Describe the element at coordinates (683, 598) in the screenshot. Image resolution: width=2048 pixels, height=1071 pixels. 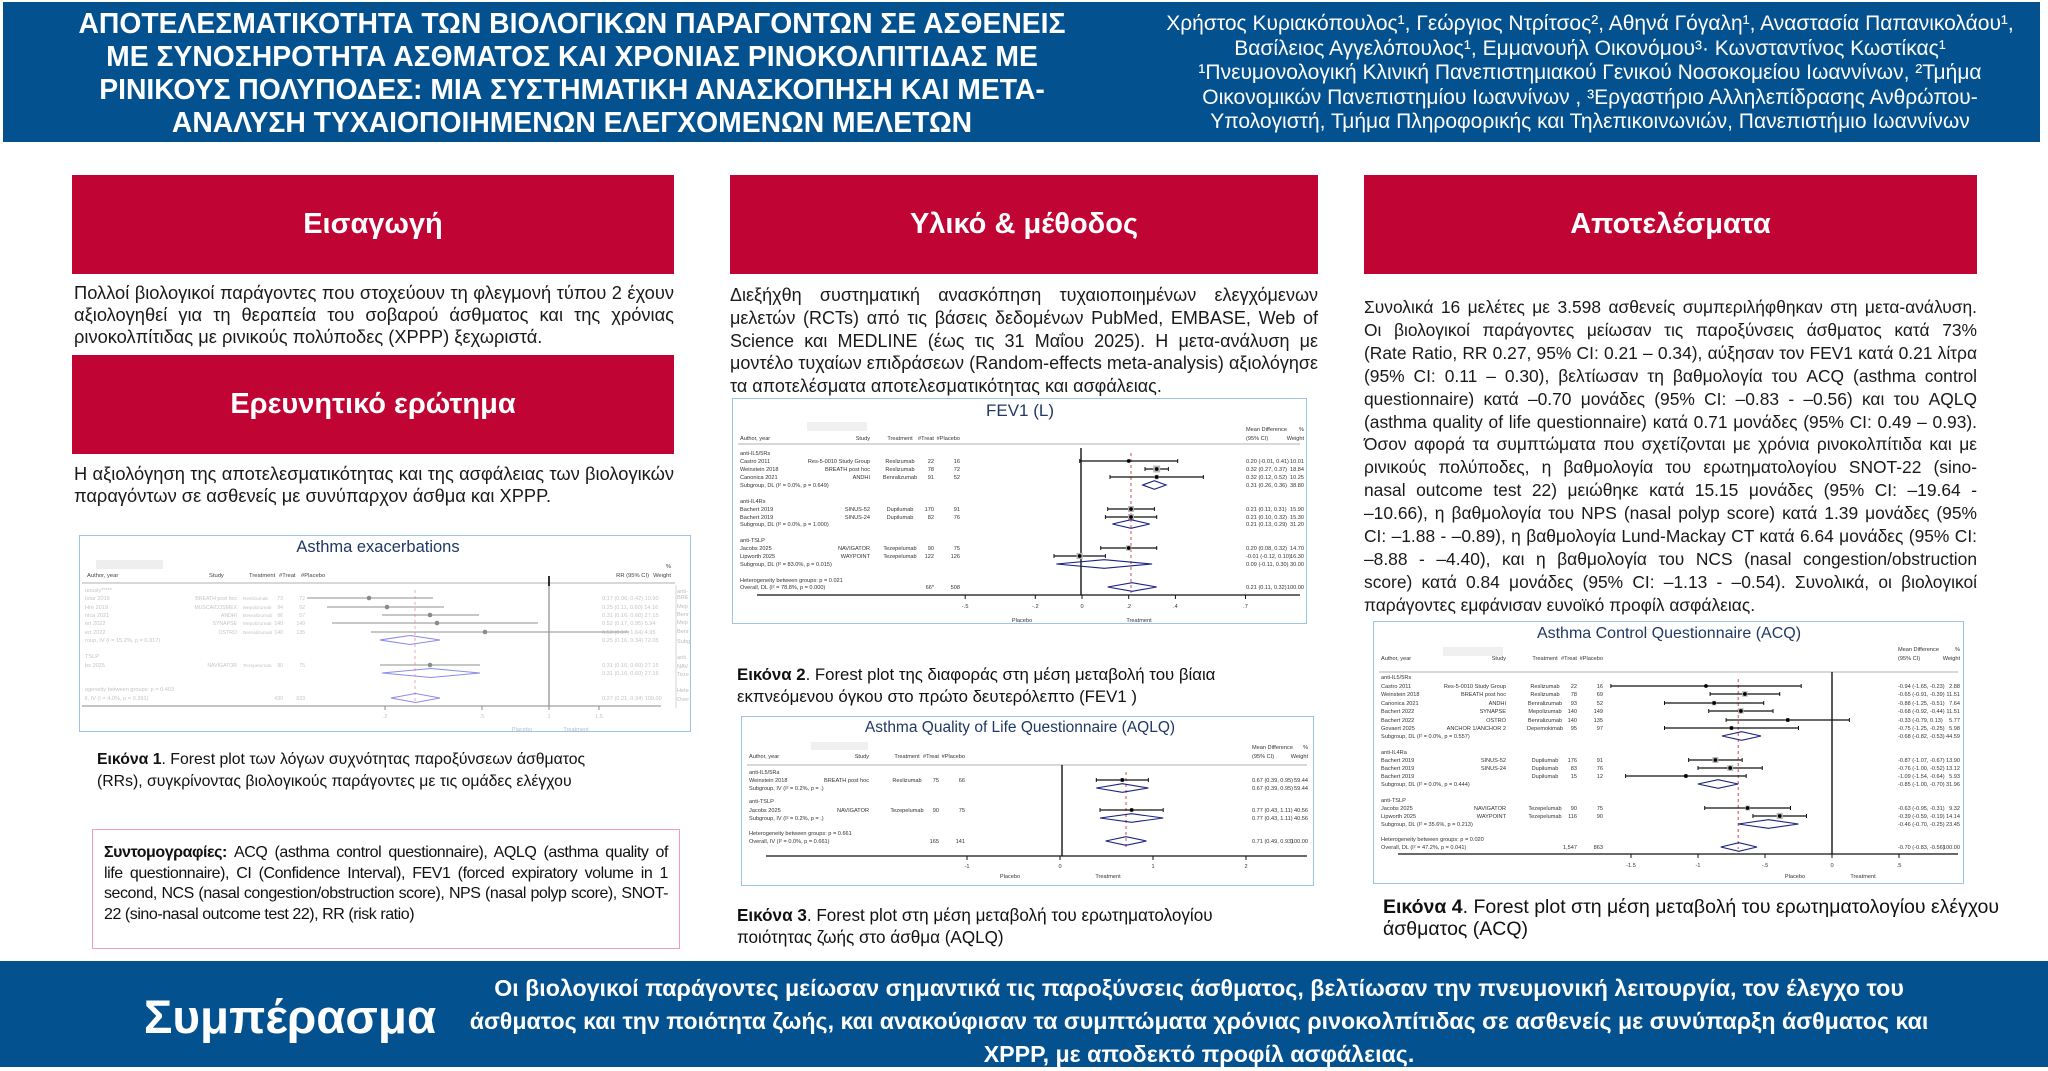
I see `svg-text: BRE` at that location.